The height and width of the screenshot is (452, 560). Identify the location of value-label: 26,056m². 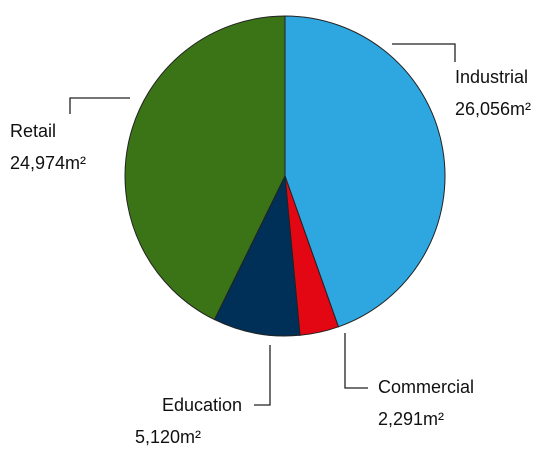
(493, 109).